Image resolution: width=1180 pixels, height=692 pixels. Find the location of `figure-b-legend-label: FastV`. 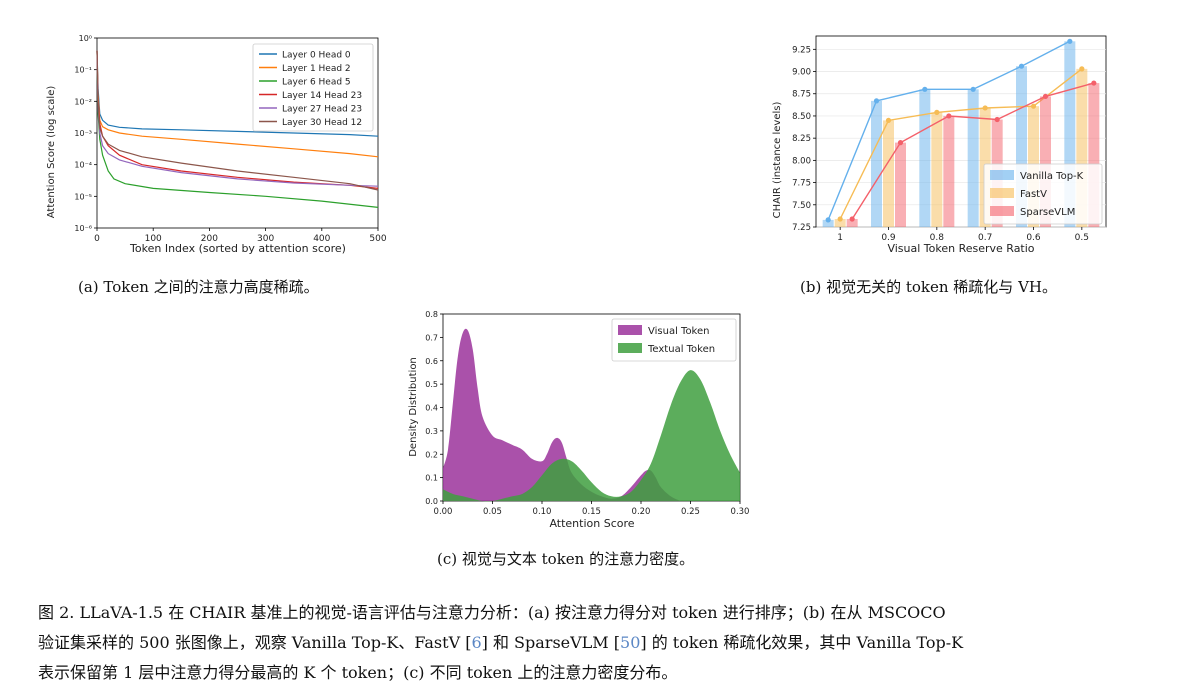

figure-b-legend-label: FastV is located at coordinates (1033, 194).